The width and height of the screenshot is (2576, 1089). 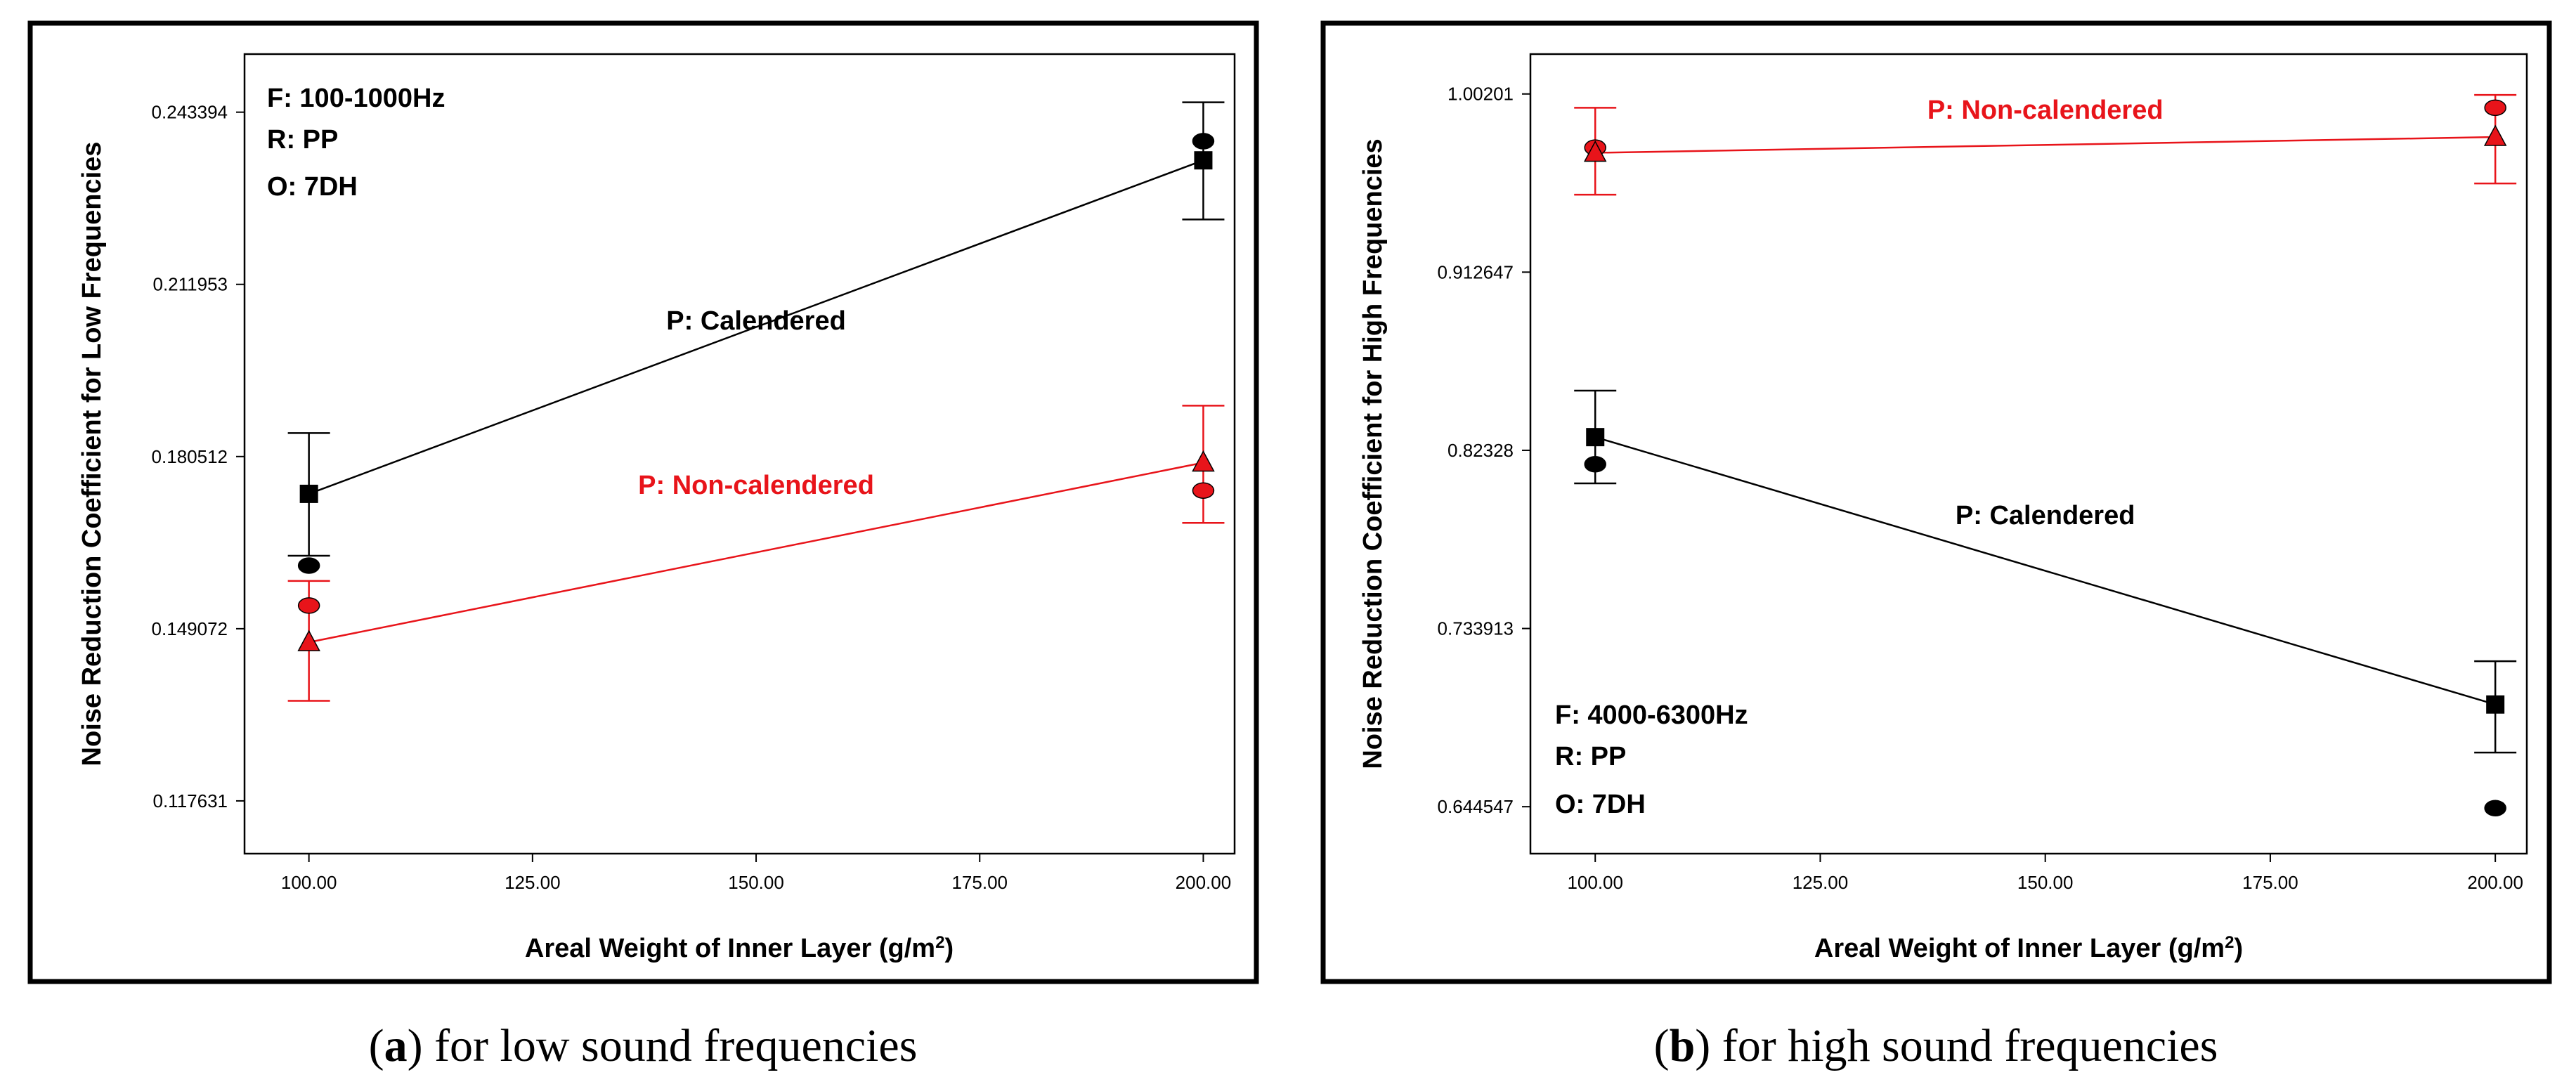 I want to click on panel-b-info-line-2: R: PP, so click(x=1590, y=757).